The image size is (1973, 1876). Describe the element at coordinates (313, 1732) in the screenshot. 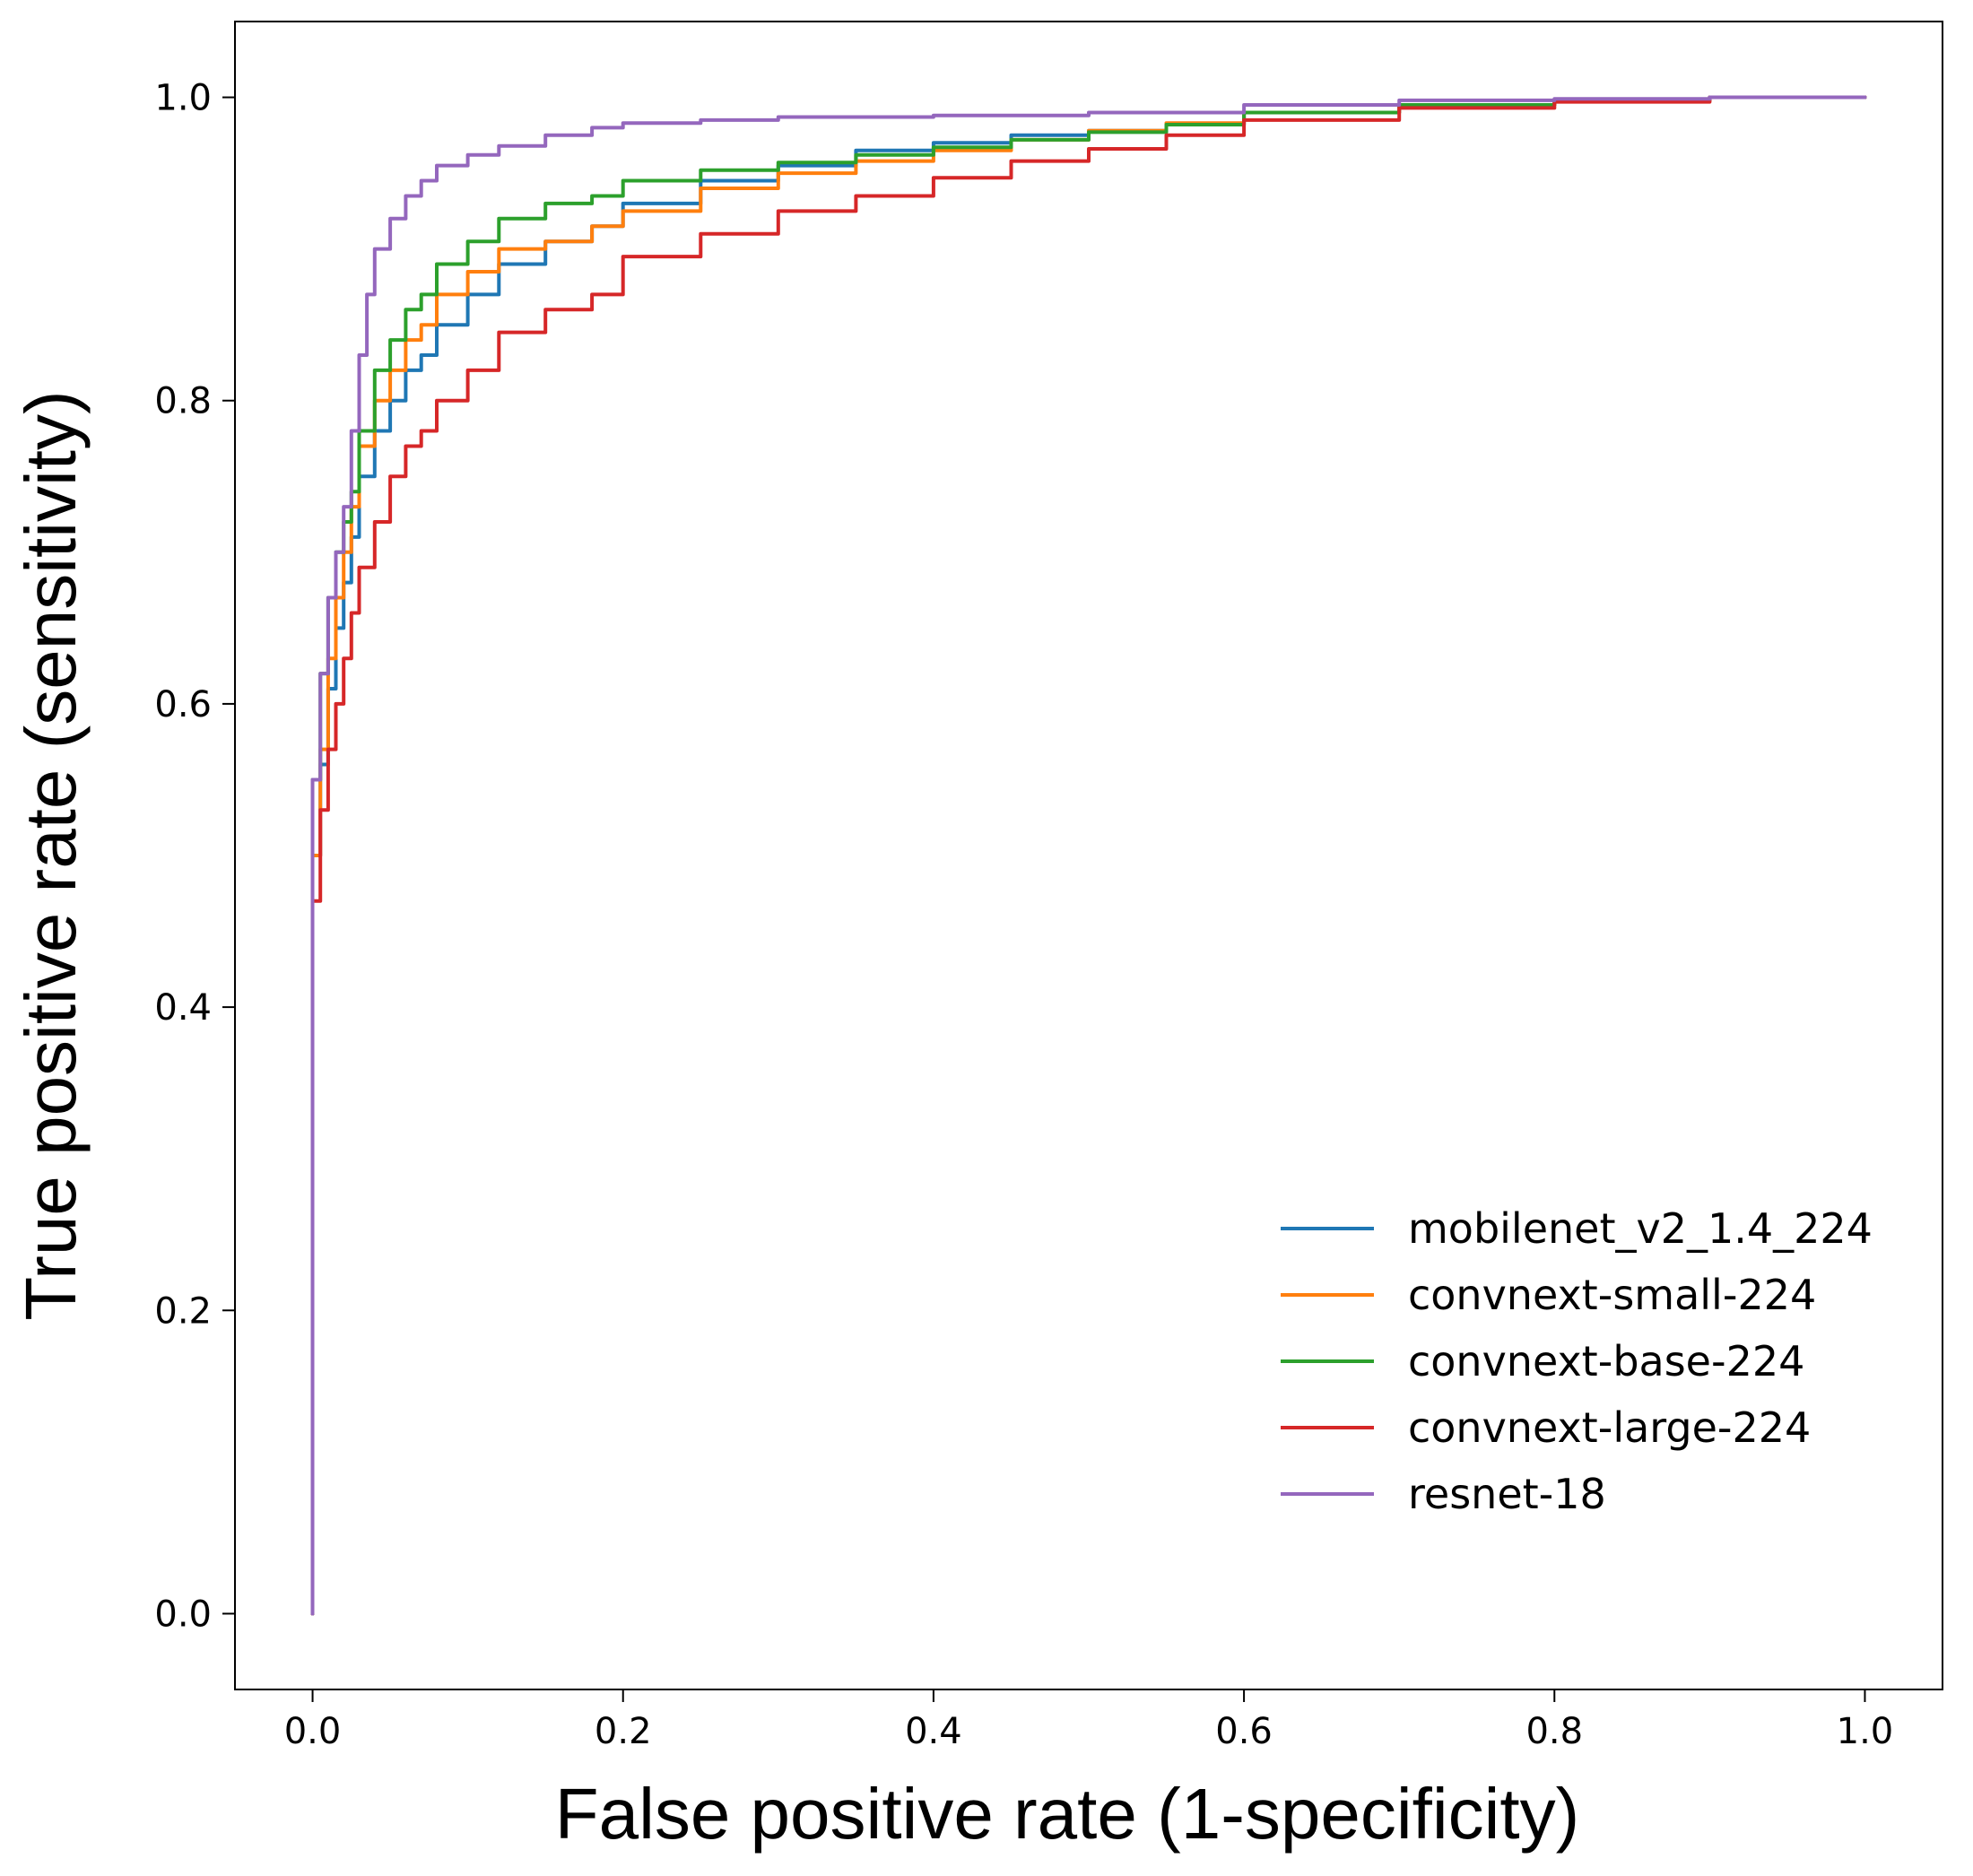

I see `x-tick-label: 0.0` at that location.